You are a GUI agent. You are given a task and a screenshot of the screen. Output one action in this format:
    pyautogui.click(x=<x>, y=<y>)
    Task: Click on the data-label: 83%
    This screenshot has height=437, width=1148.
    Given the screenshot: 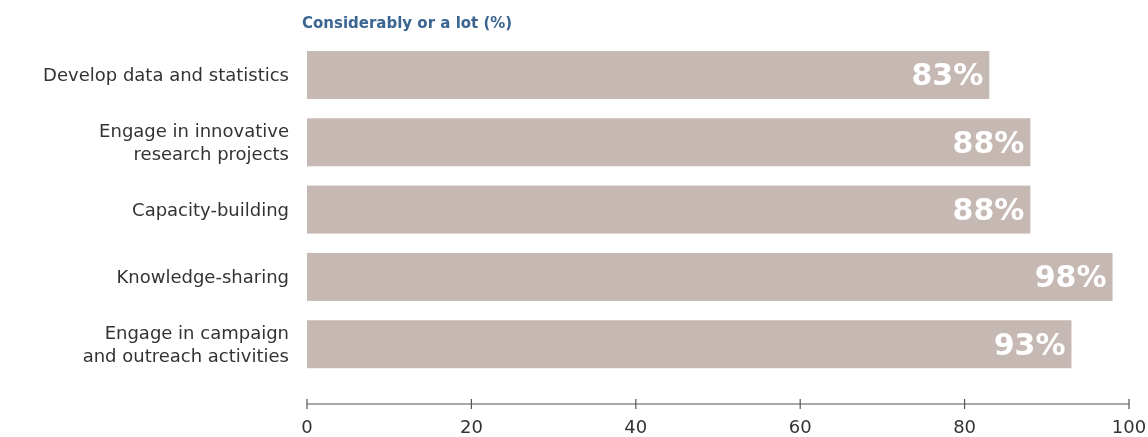 What is the action you would take?
    pyautogui.click(x=947, y=75)
    